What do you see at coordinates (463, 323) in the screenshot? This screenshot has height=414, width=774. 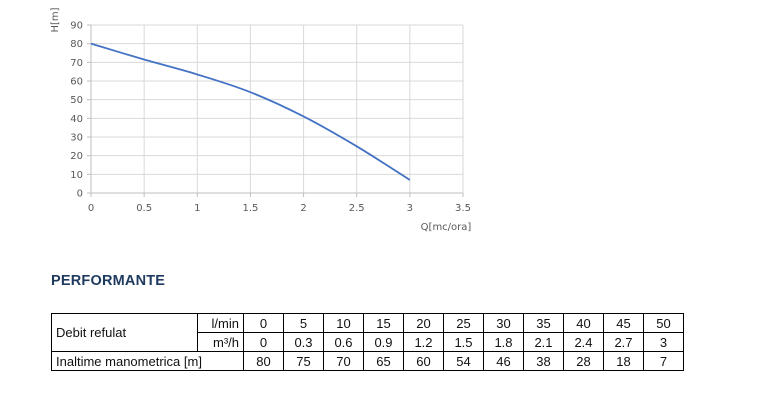 I see `table-cell: 25` at bounding box center [463, 323].